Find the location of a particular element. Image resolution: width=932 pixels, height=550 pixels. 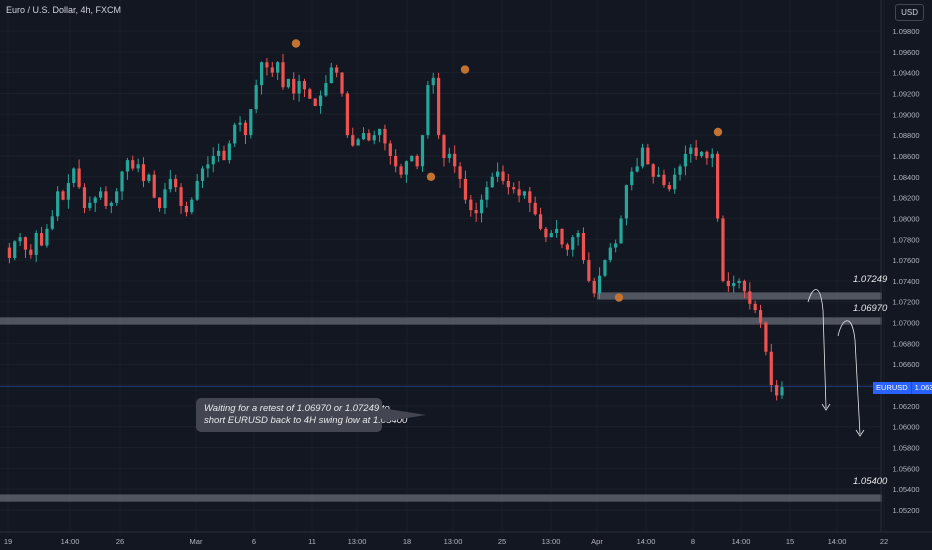

level-label-upper: 1.07249 is located at coordinates (870, 279).